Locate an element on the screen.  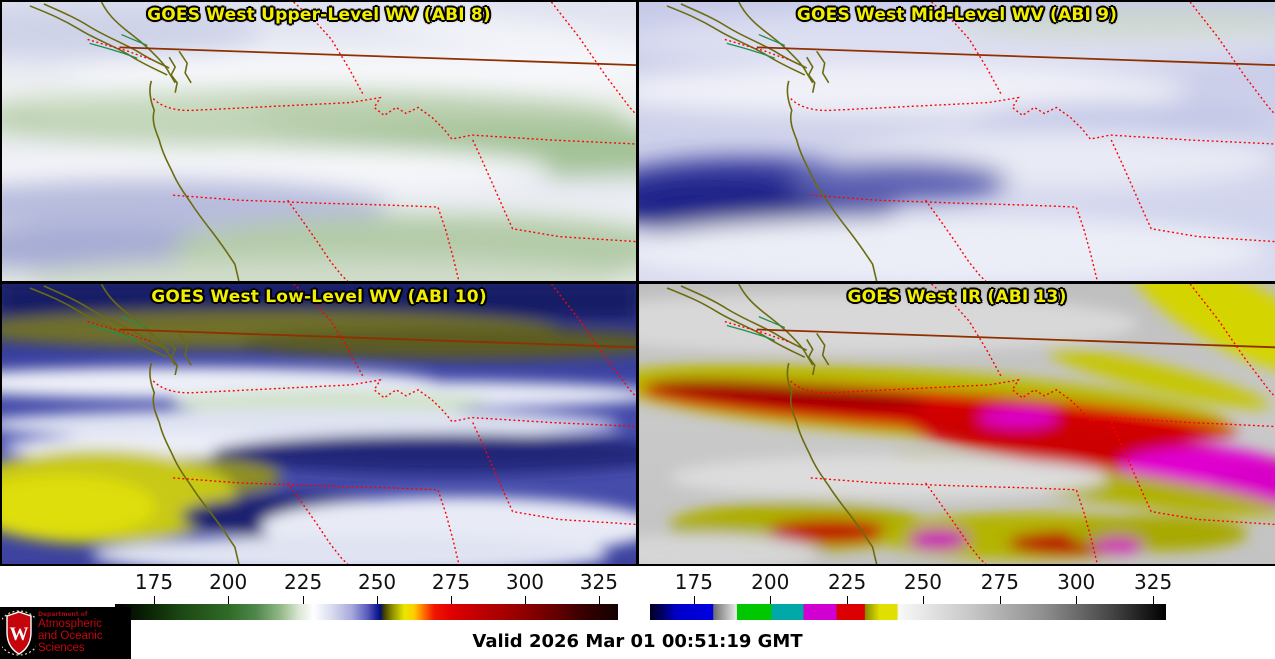
panel-title-abi9: GOES West Mid-Level WV (ABI 9) is located at coordinates (957, 15).